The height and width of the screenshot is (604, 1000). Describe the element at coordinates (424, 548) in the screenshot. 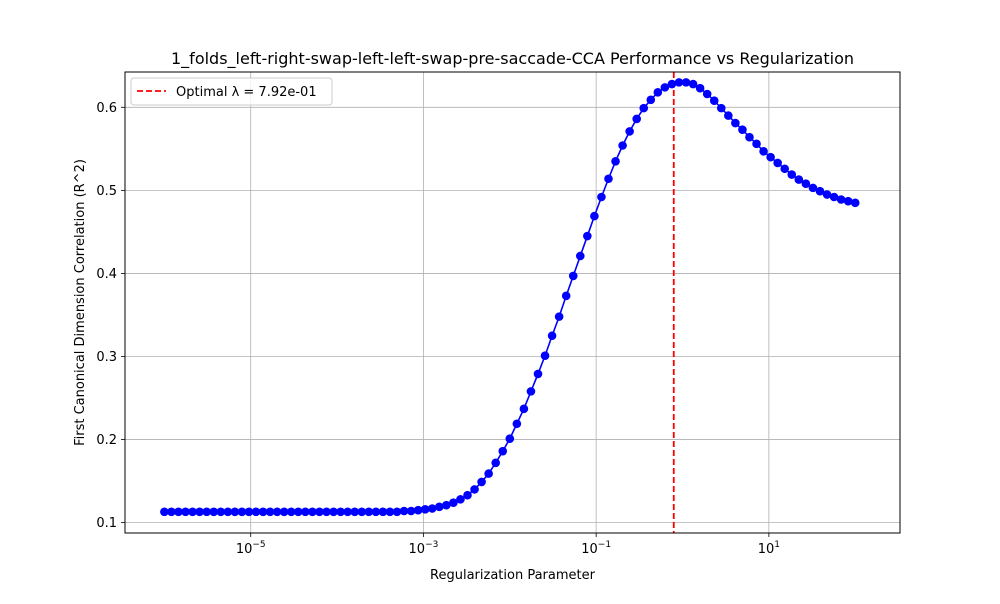

I see `x-tick-label: 10⁻³` at that location.